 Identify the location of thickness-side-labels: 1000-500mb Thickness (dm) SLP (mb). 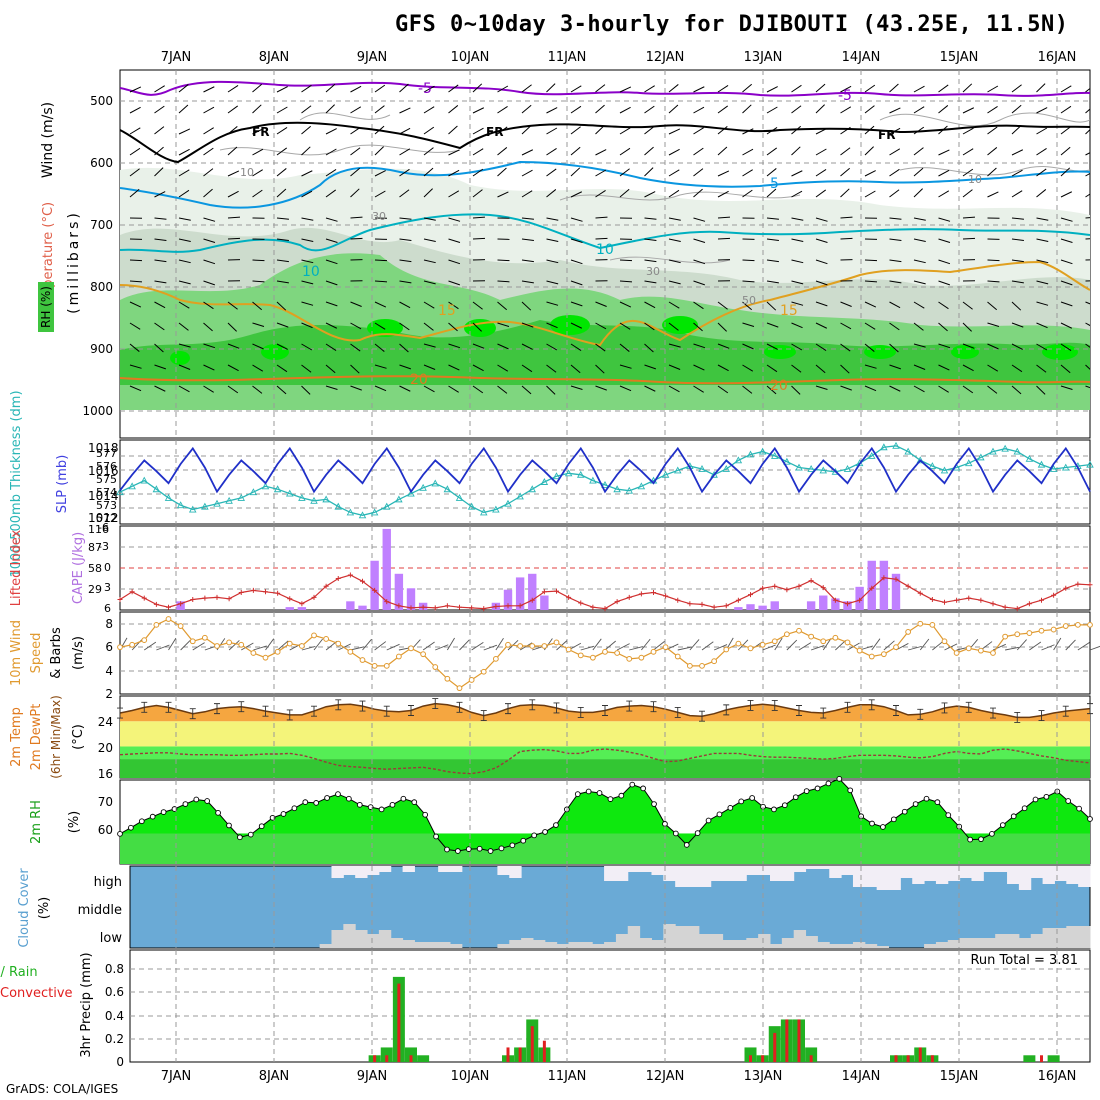
(39, 483).